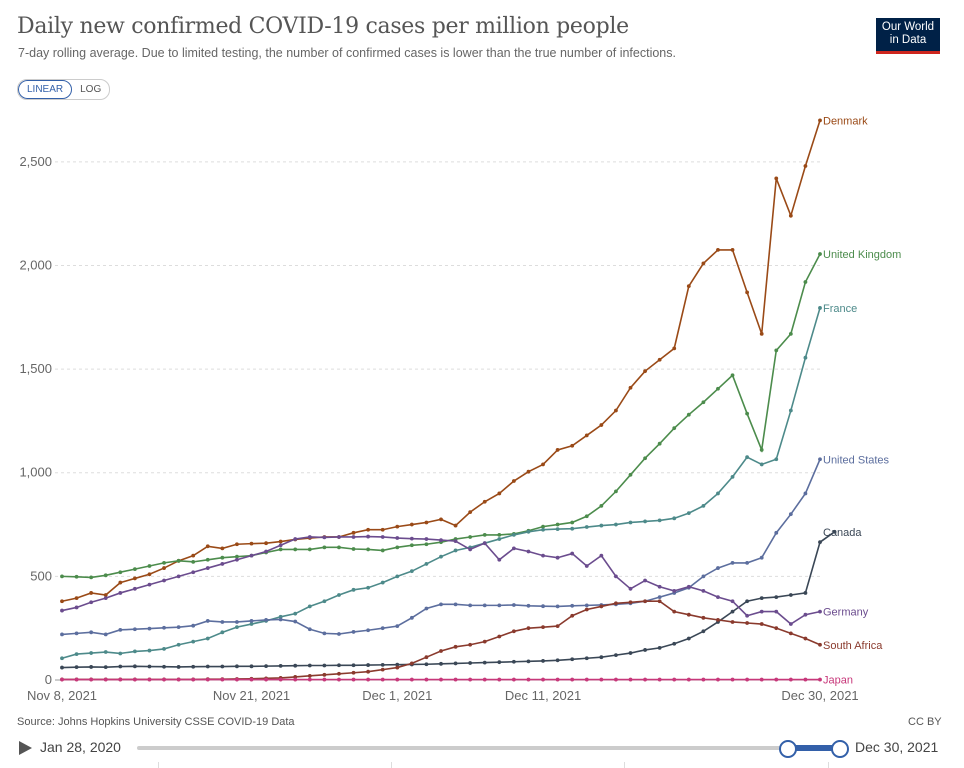 The width and height of the screenshot is (964, 768). What do you see at coordinates (845, 121) in the screenshot?
I see `series-label: Denmark` at bounding box center [845, 121].